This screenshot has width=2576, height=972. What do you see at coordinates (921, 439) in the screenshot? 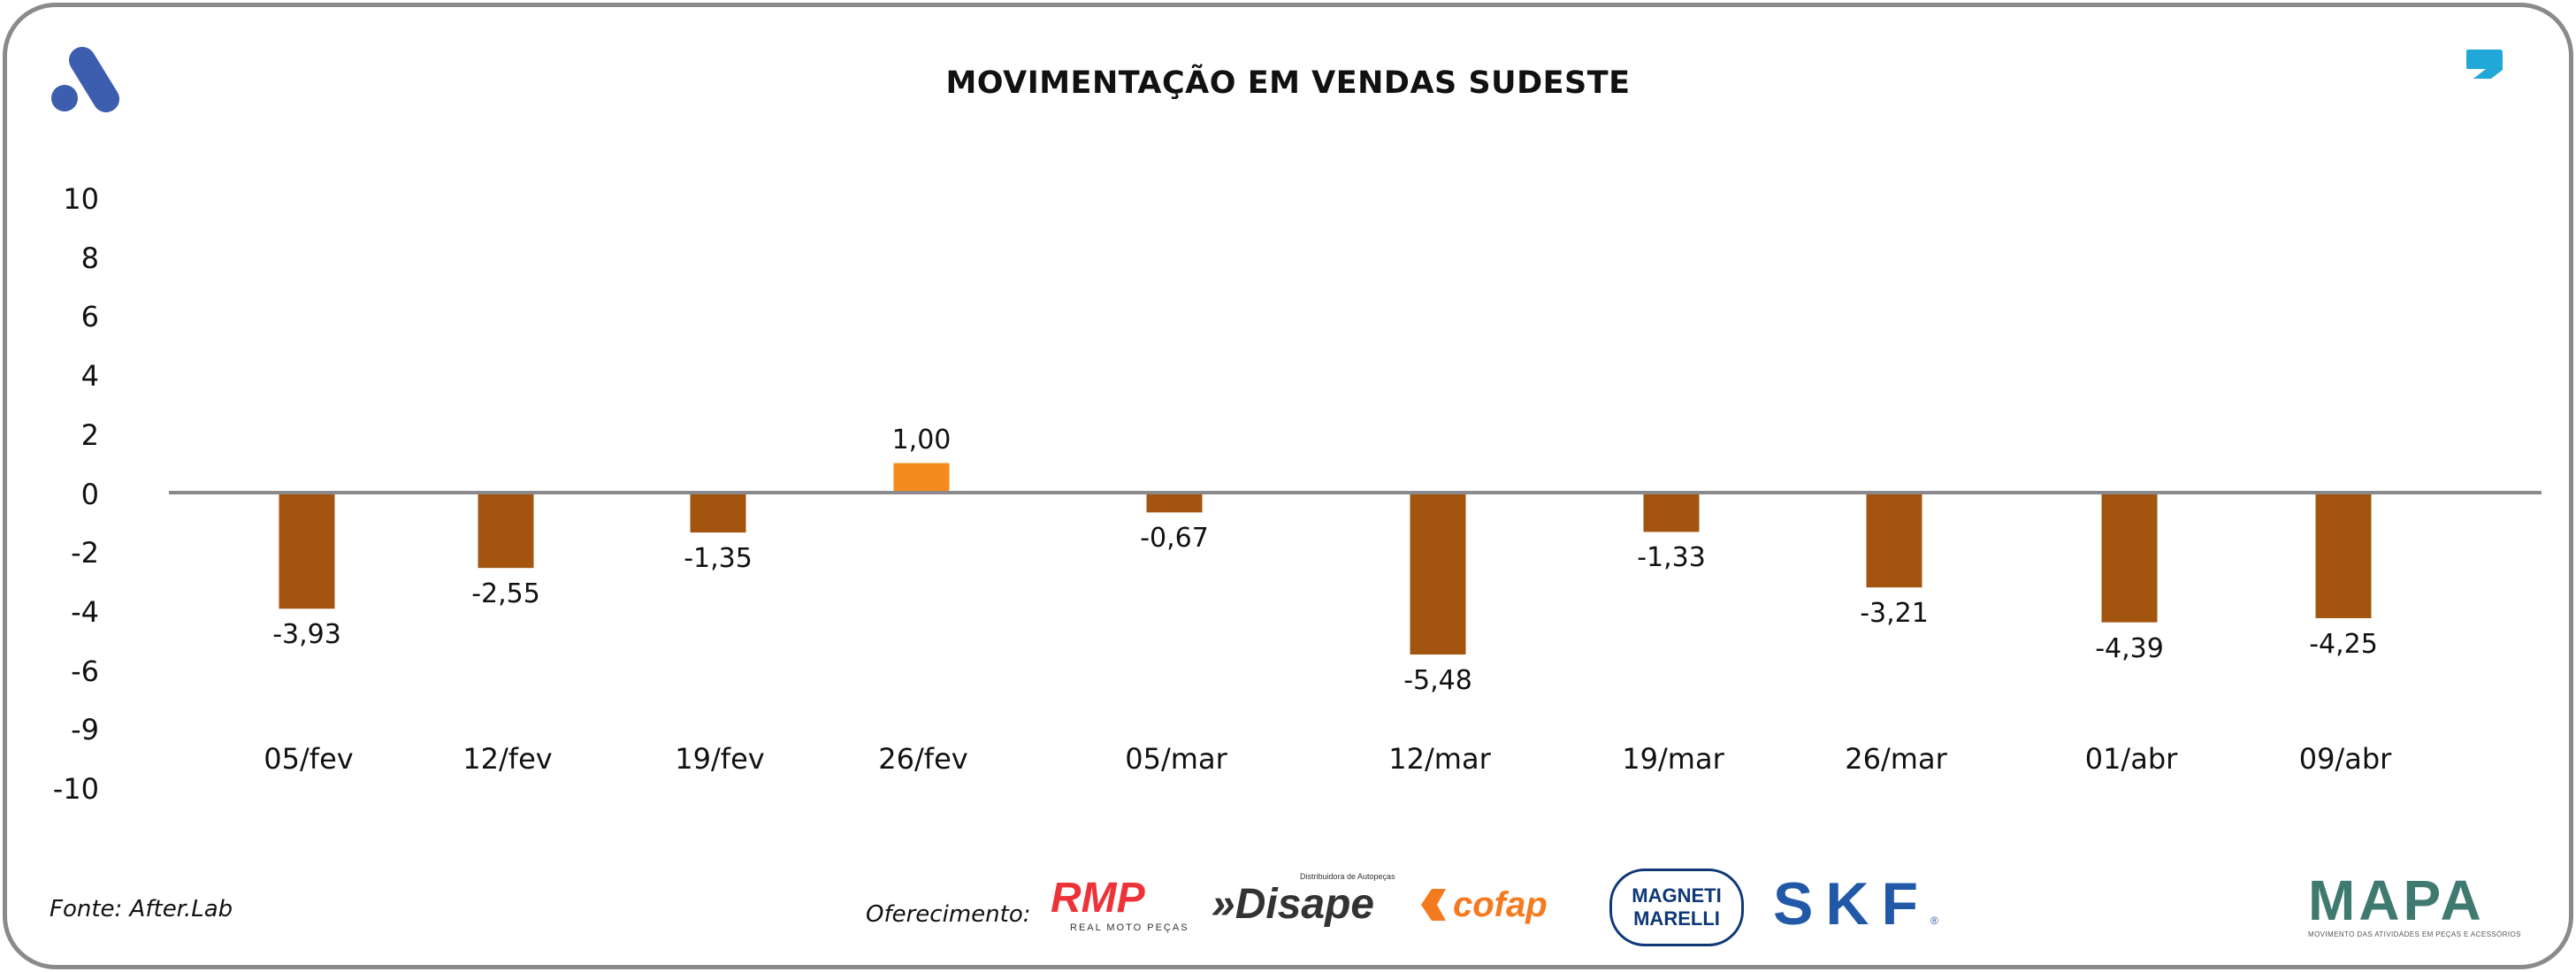
I see `data-label: 1,00` at bounding box center [921, 439].